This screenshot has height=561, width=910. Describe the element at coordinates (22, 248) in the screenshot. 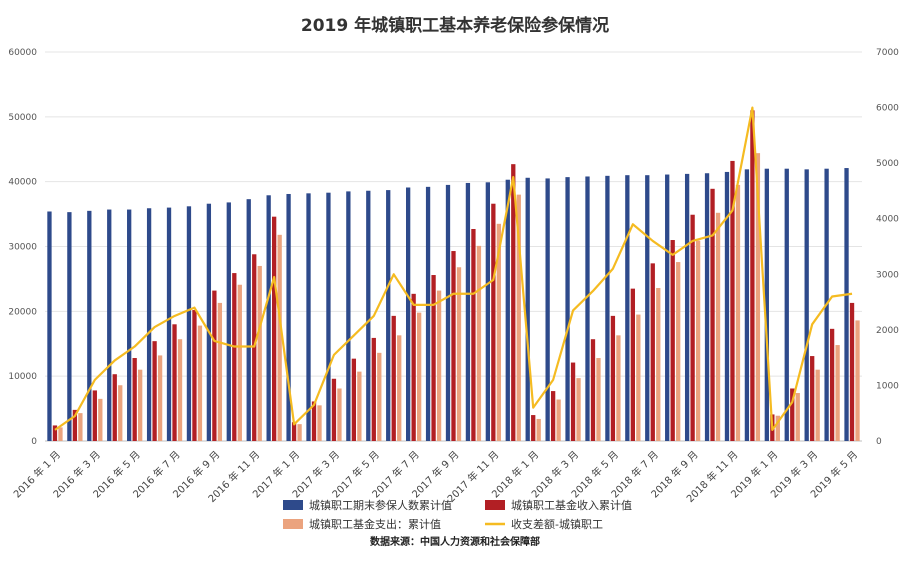

I see `y-left-tick-label: 30000` at that location.